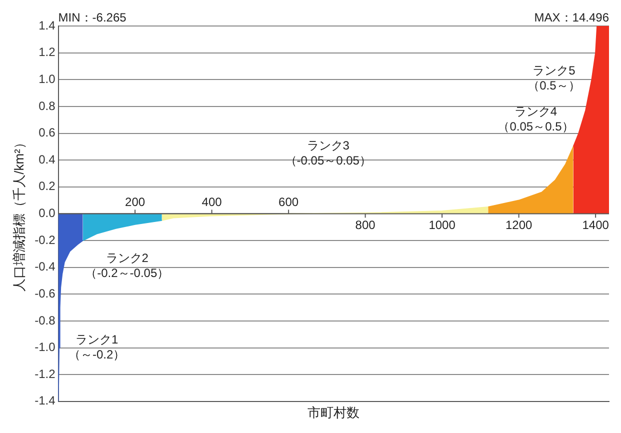  Describe the element at coordinates (45, 320) in the screenshot. I see `y-tick-label: -0.8` at that location.